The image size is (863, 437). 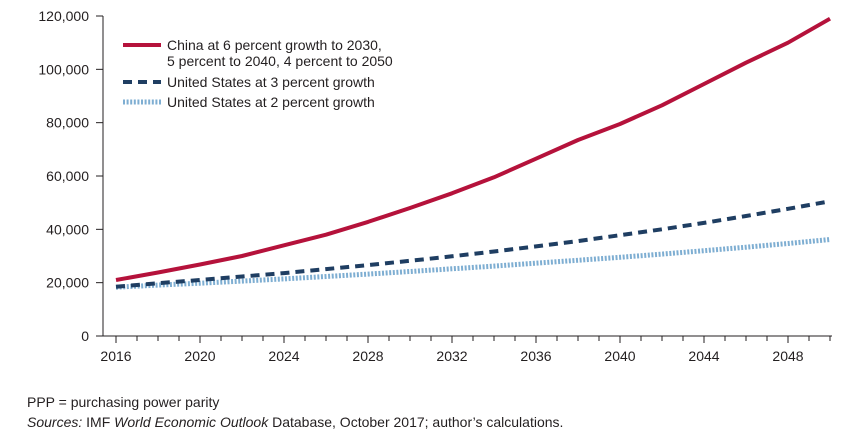 I want to click on x-tick-label: 2020, so click(x=199, y=356).